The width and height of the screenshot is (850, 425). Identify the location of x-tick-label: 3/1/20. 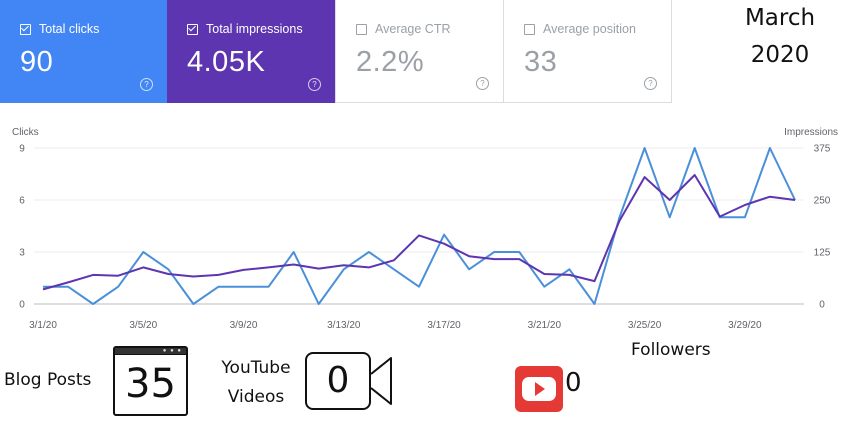
(43, 325).